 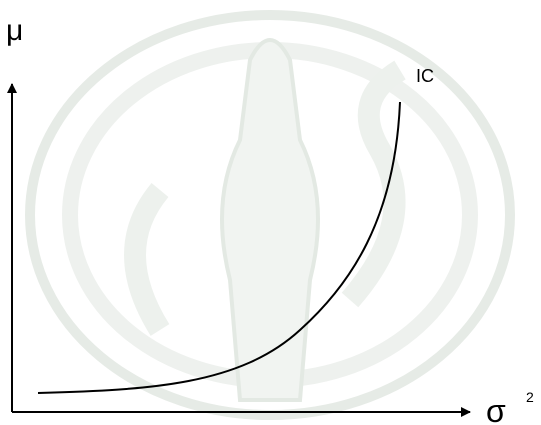 What do you see at coordinates (496, 409) in the screenshot?
I see `x-axis-label: σ` at bounding box center [496, 409].